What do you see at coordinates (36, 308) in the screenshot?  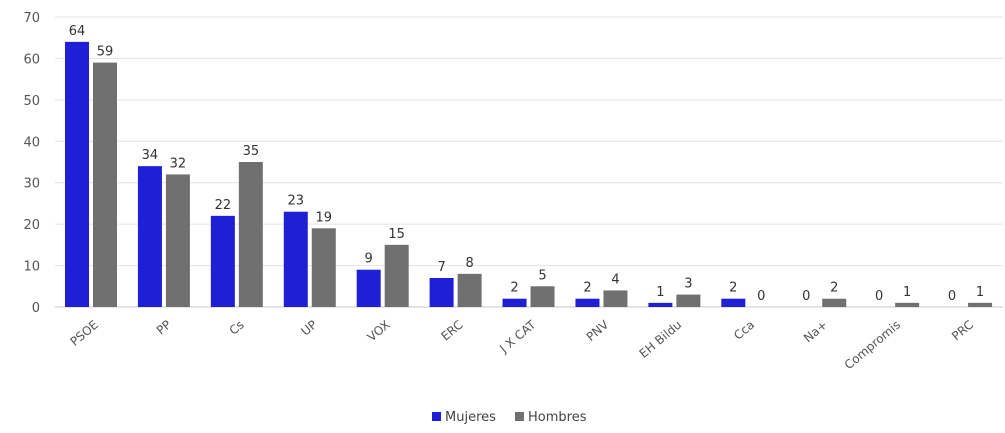 I see `y-tick-label: 0` at bounding box center [36, 308].